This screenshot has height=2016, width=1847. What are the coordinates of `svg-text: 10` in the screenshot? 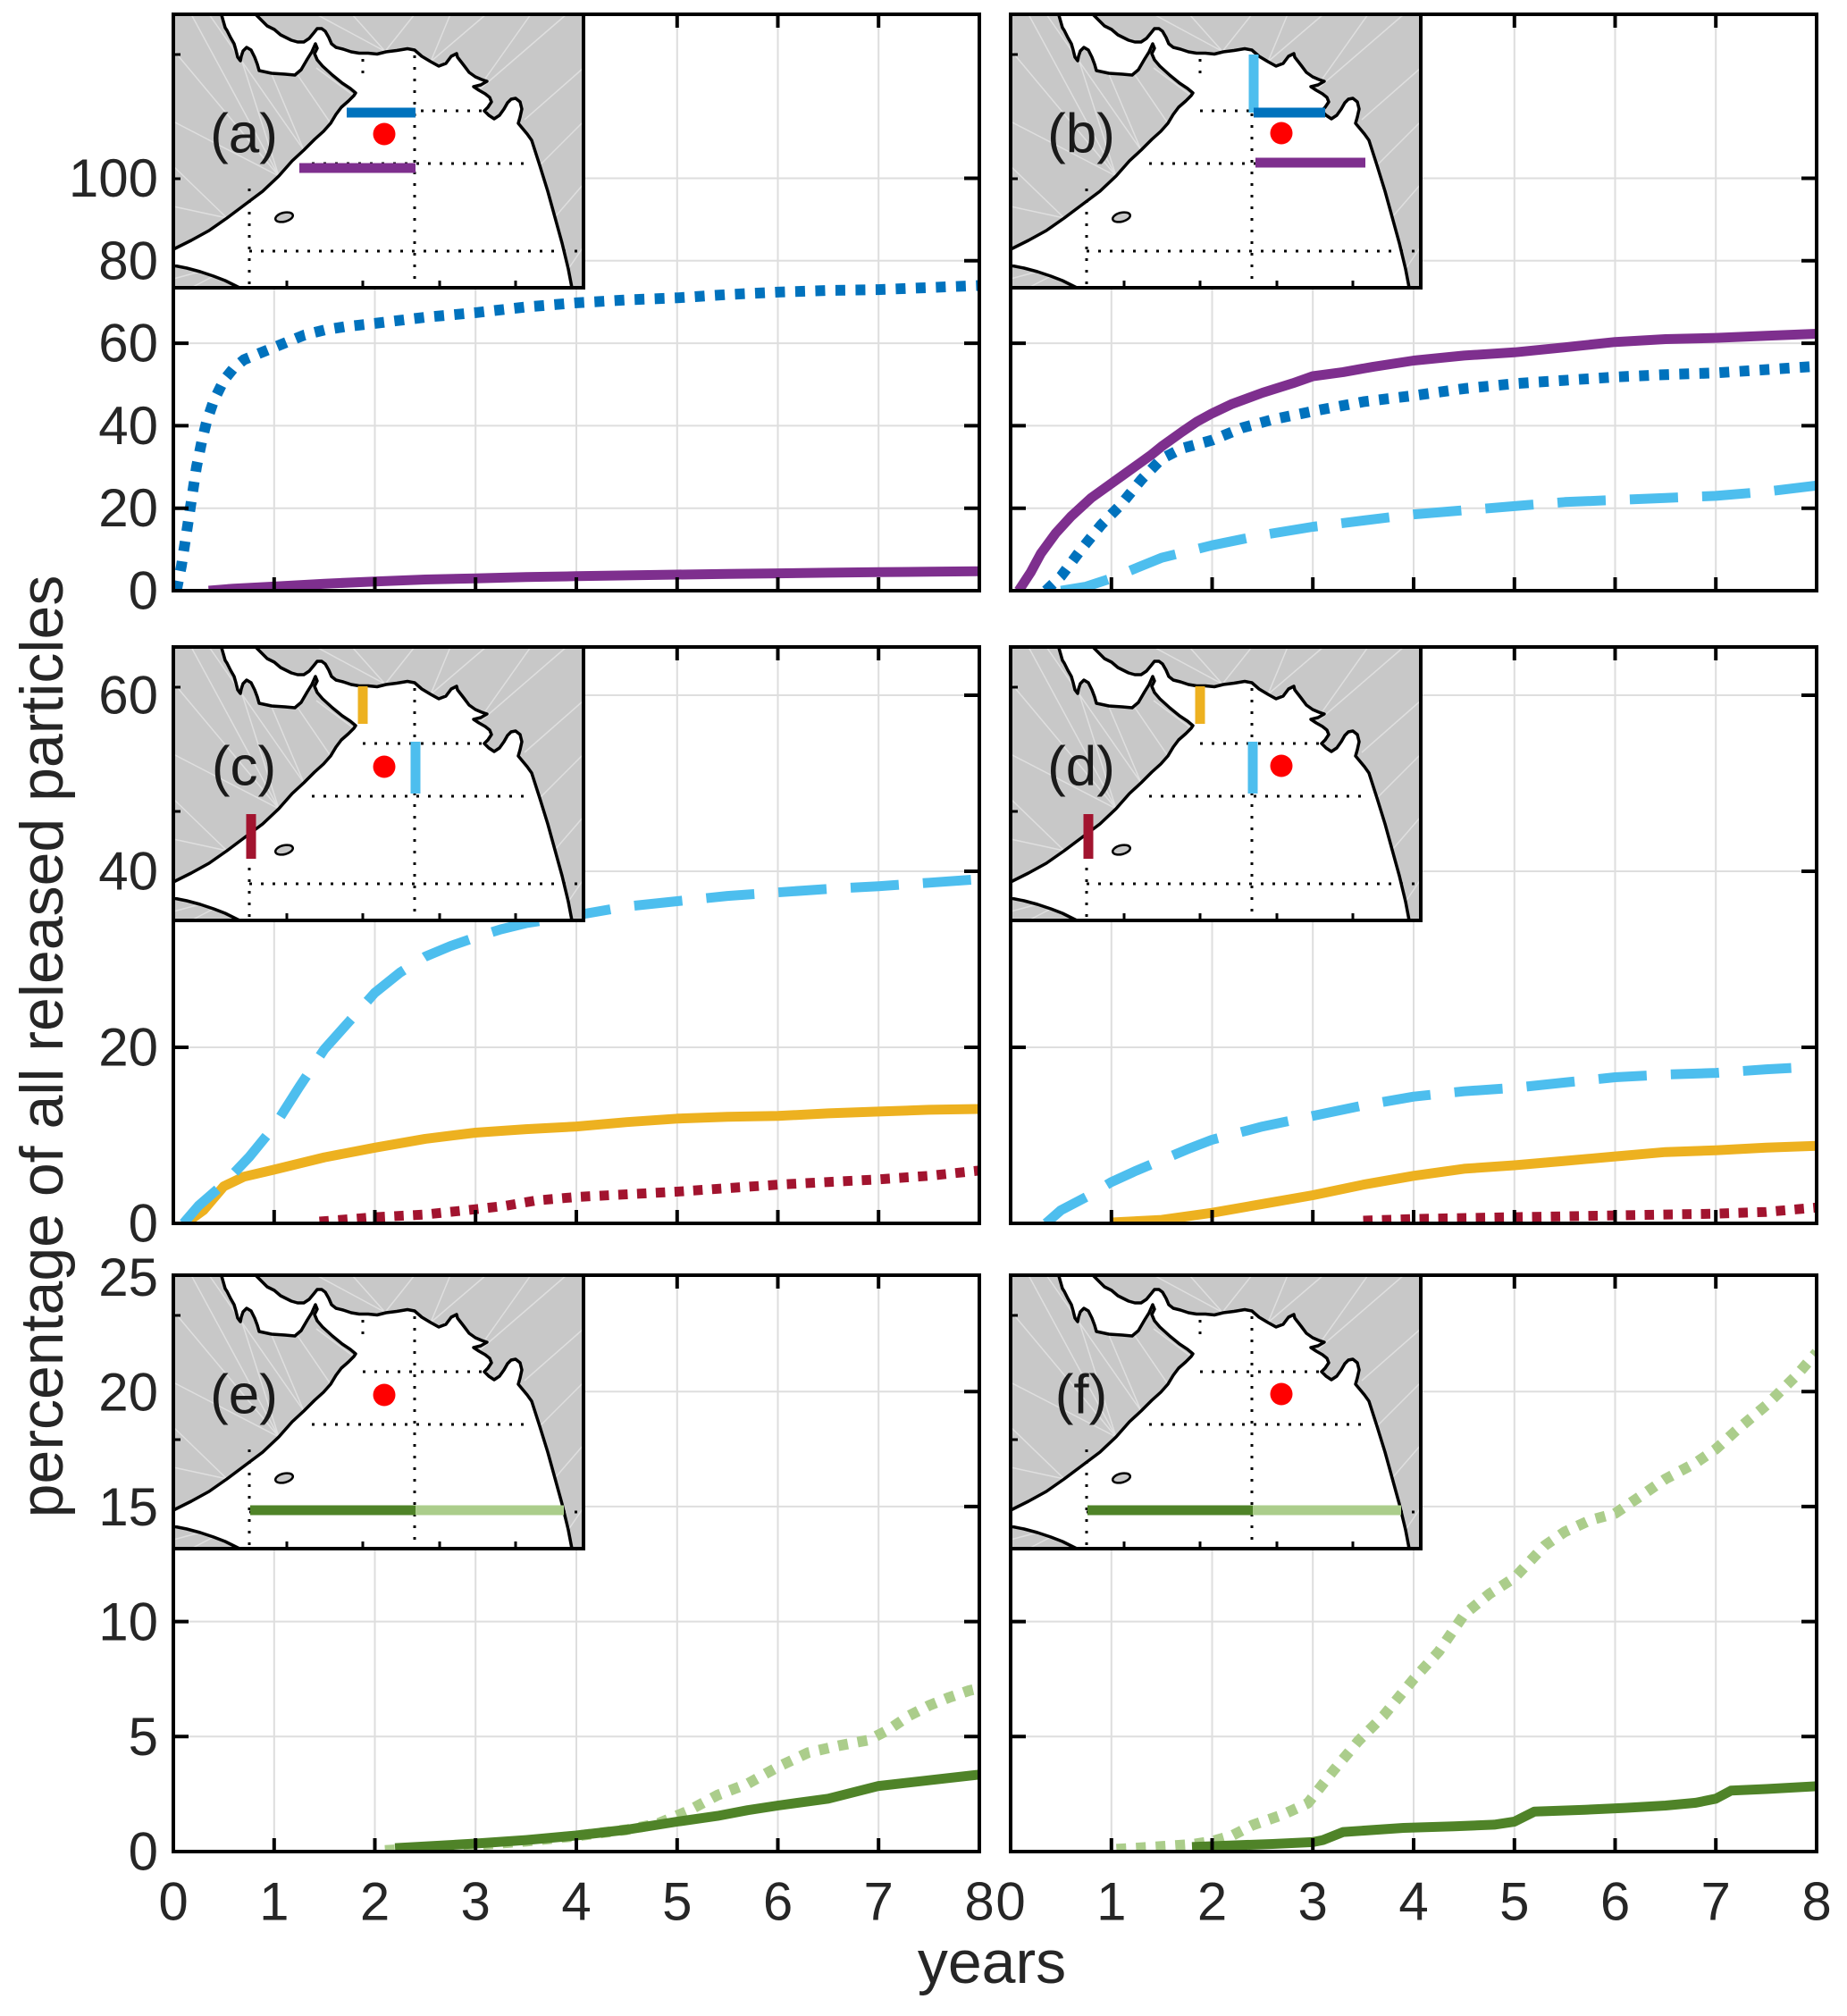 It's located at (128, 1622).